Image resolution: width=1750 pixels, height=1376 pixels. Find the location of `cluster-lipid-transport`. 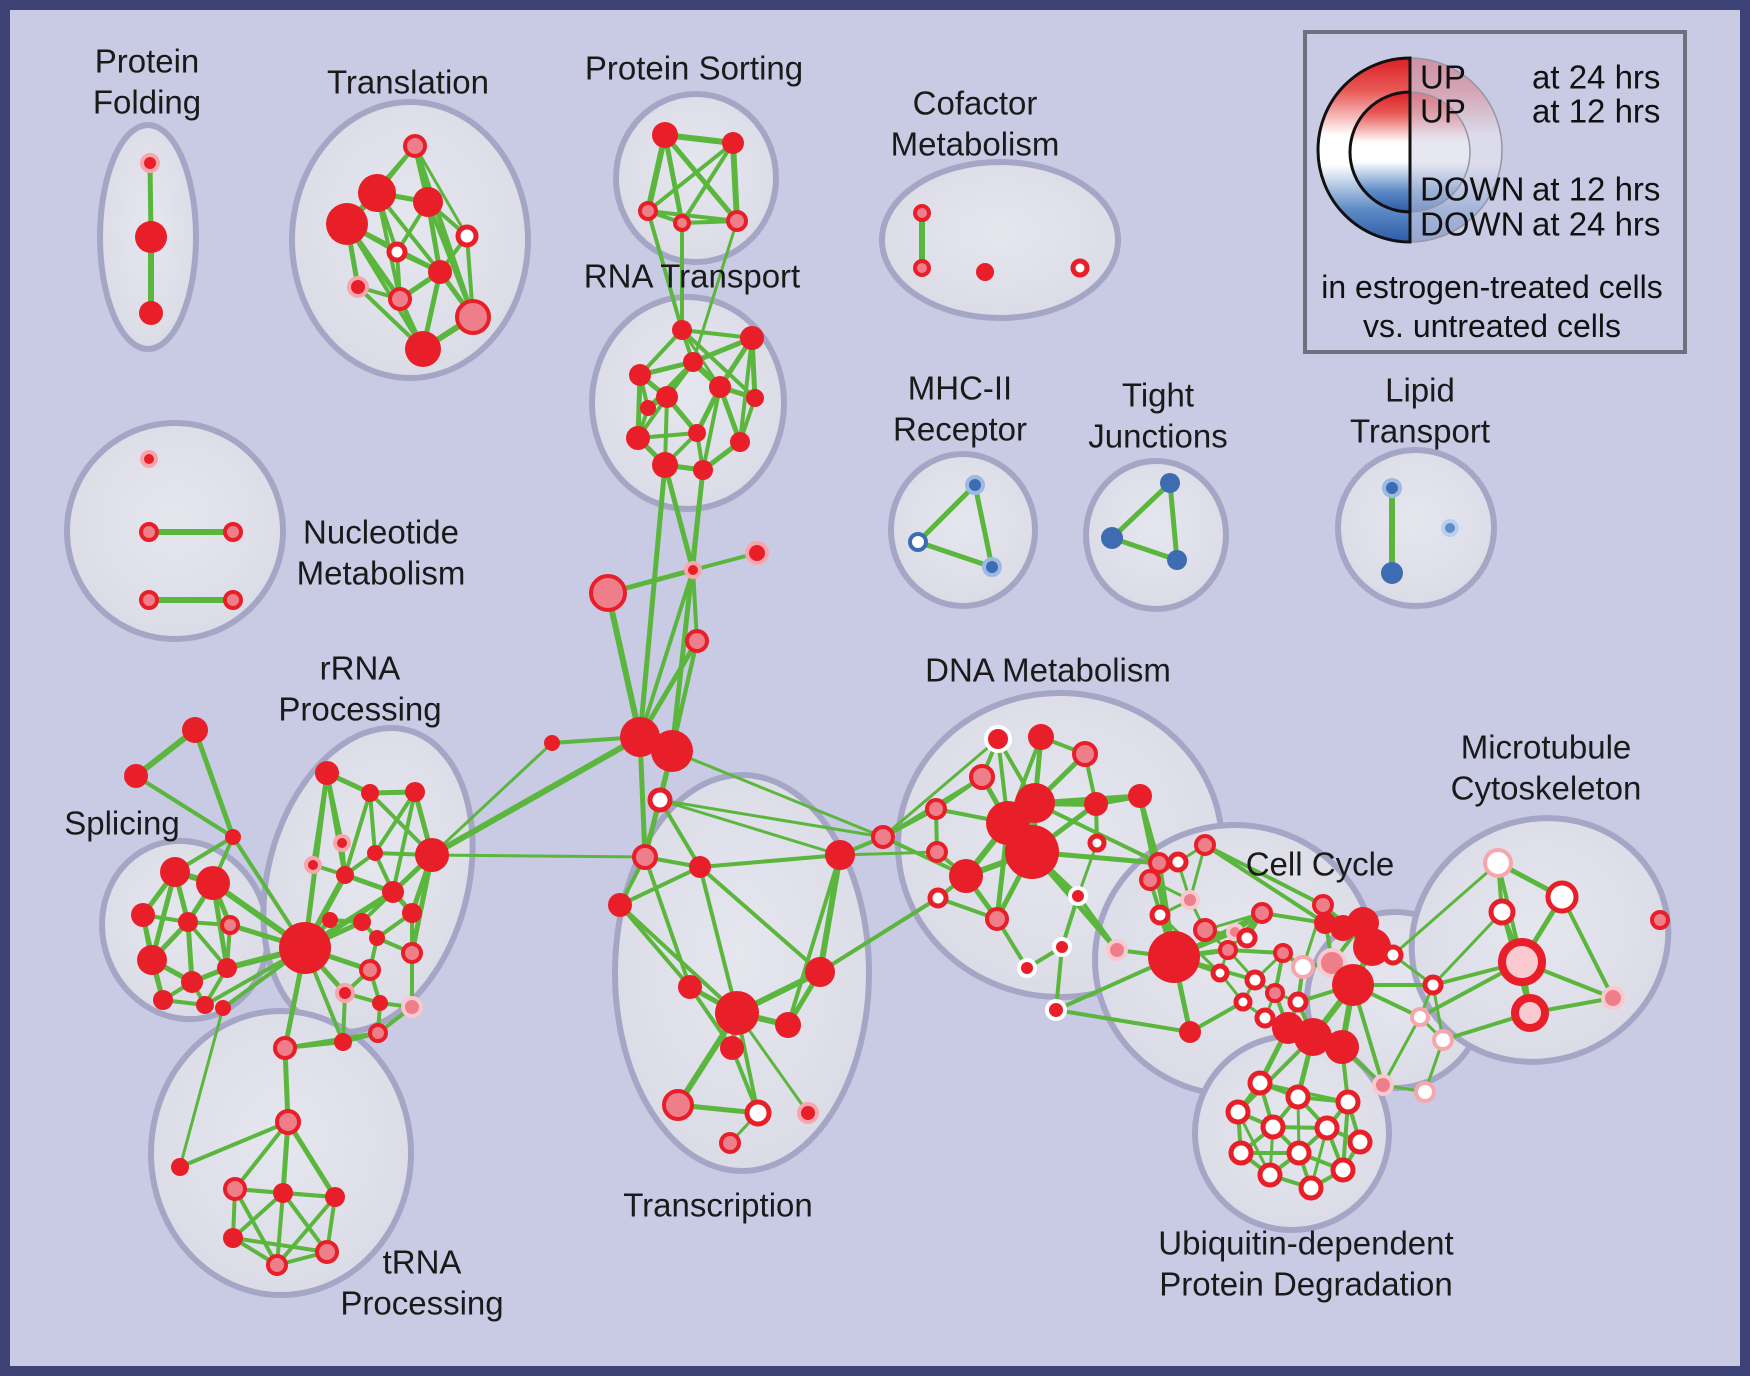

cluster-lipid-transport is located at coordinates (1416, 528).